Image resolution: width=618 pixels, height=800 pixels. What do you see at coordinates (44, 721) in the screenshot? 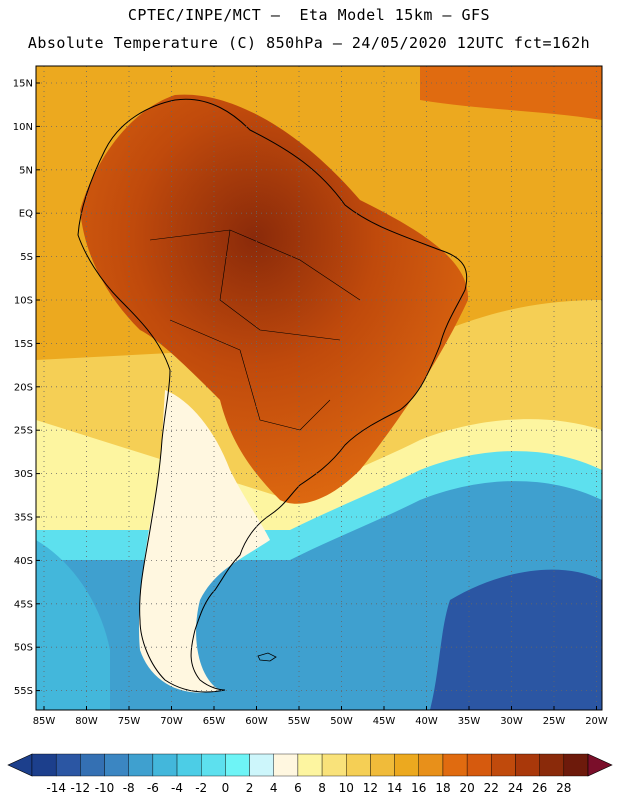
I see `lon-label: 85W` at bounding box center [44, 721].